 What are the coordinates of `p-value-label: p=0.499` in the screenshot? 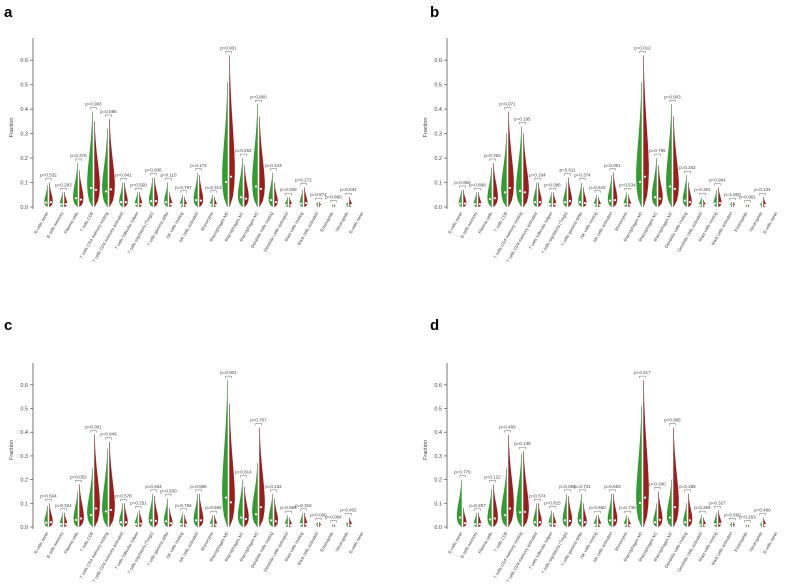 It's located at (507, 427).